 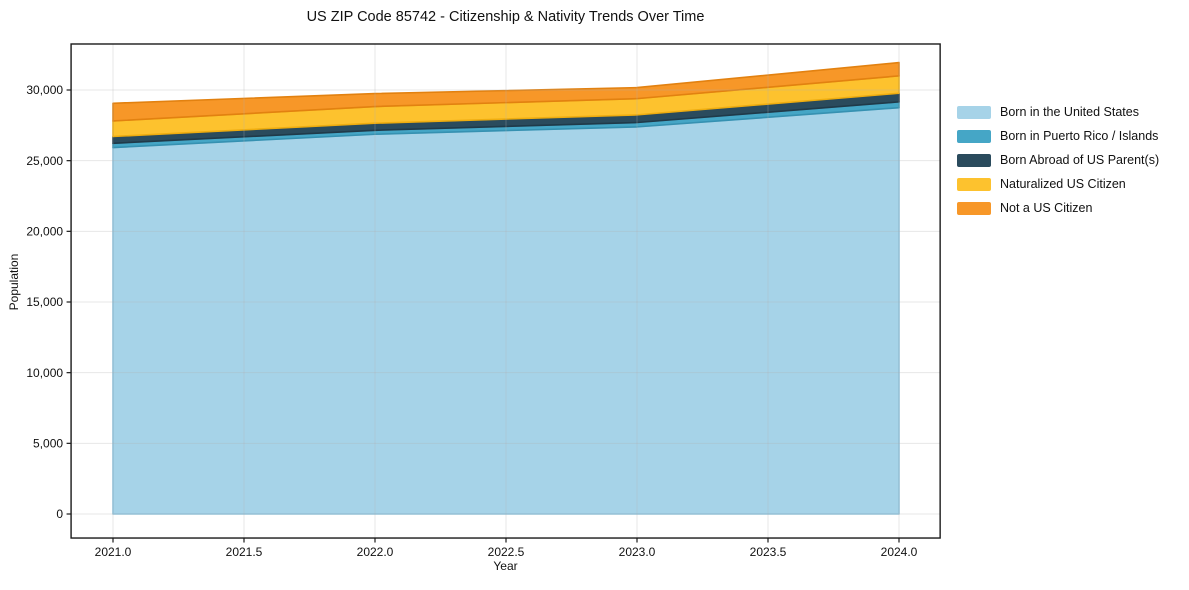 I want to click on legend-item: Born in Puerto Rico / Islands, so click(x=1058, y=136).